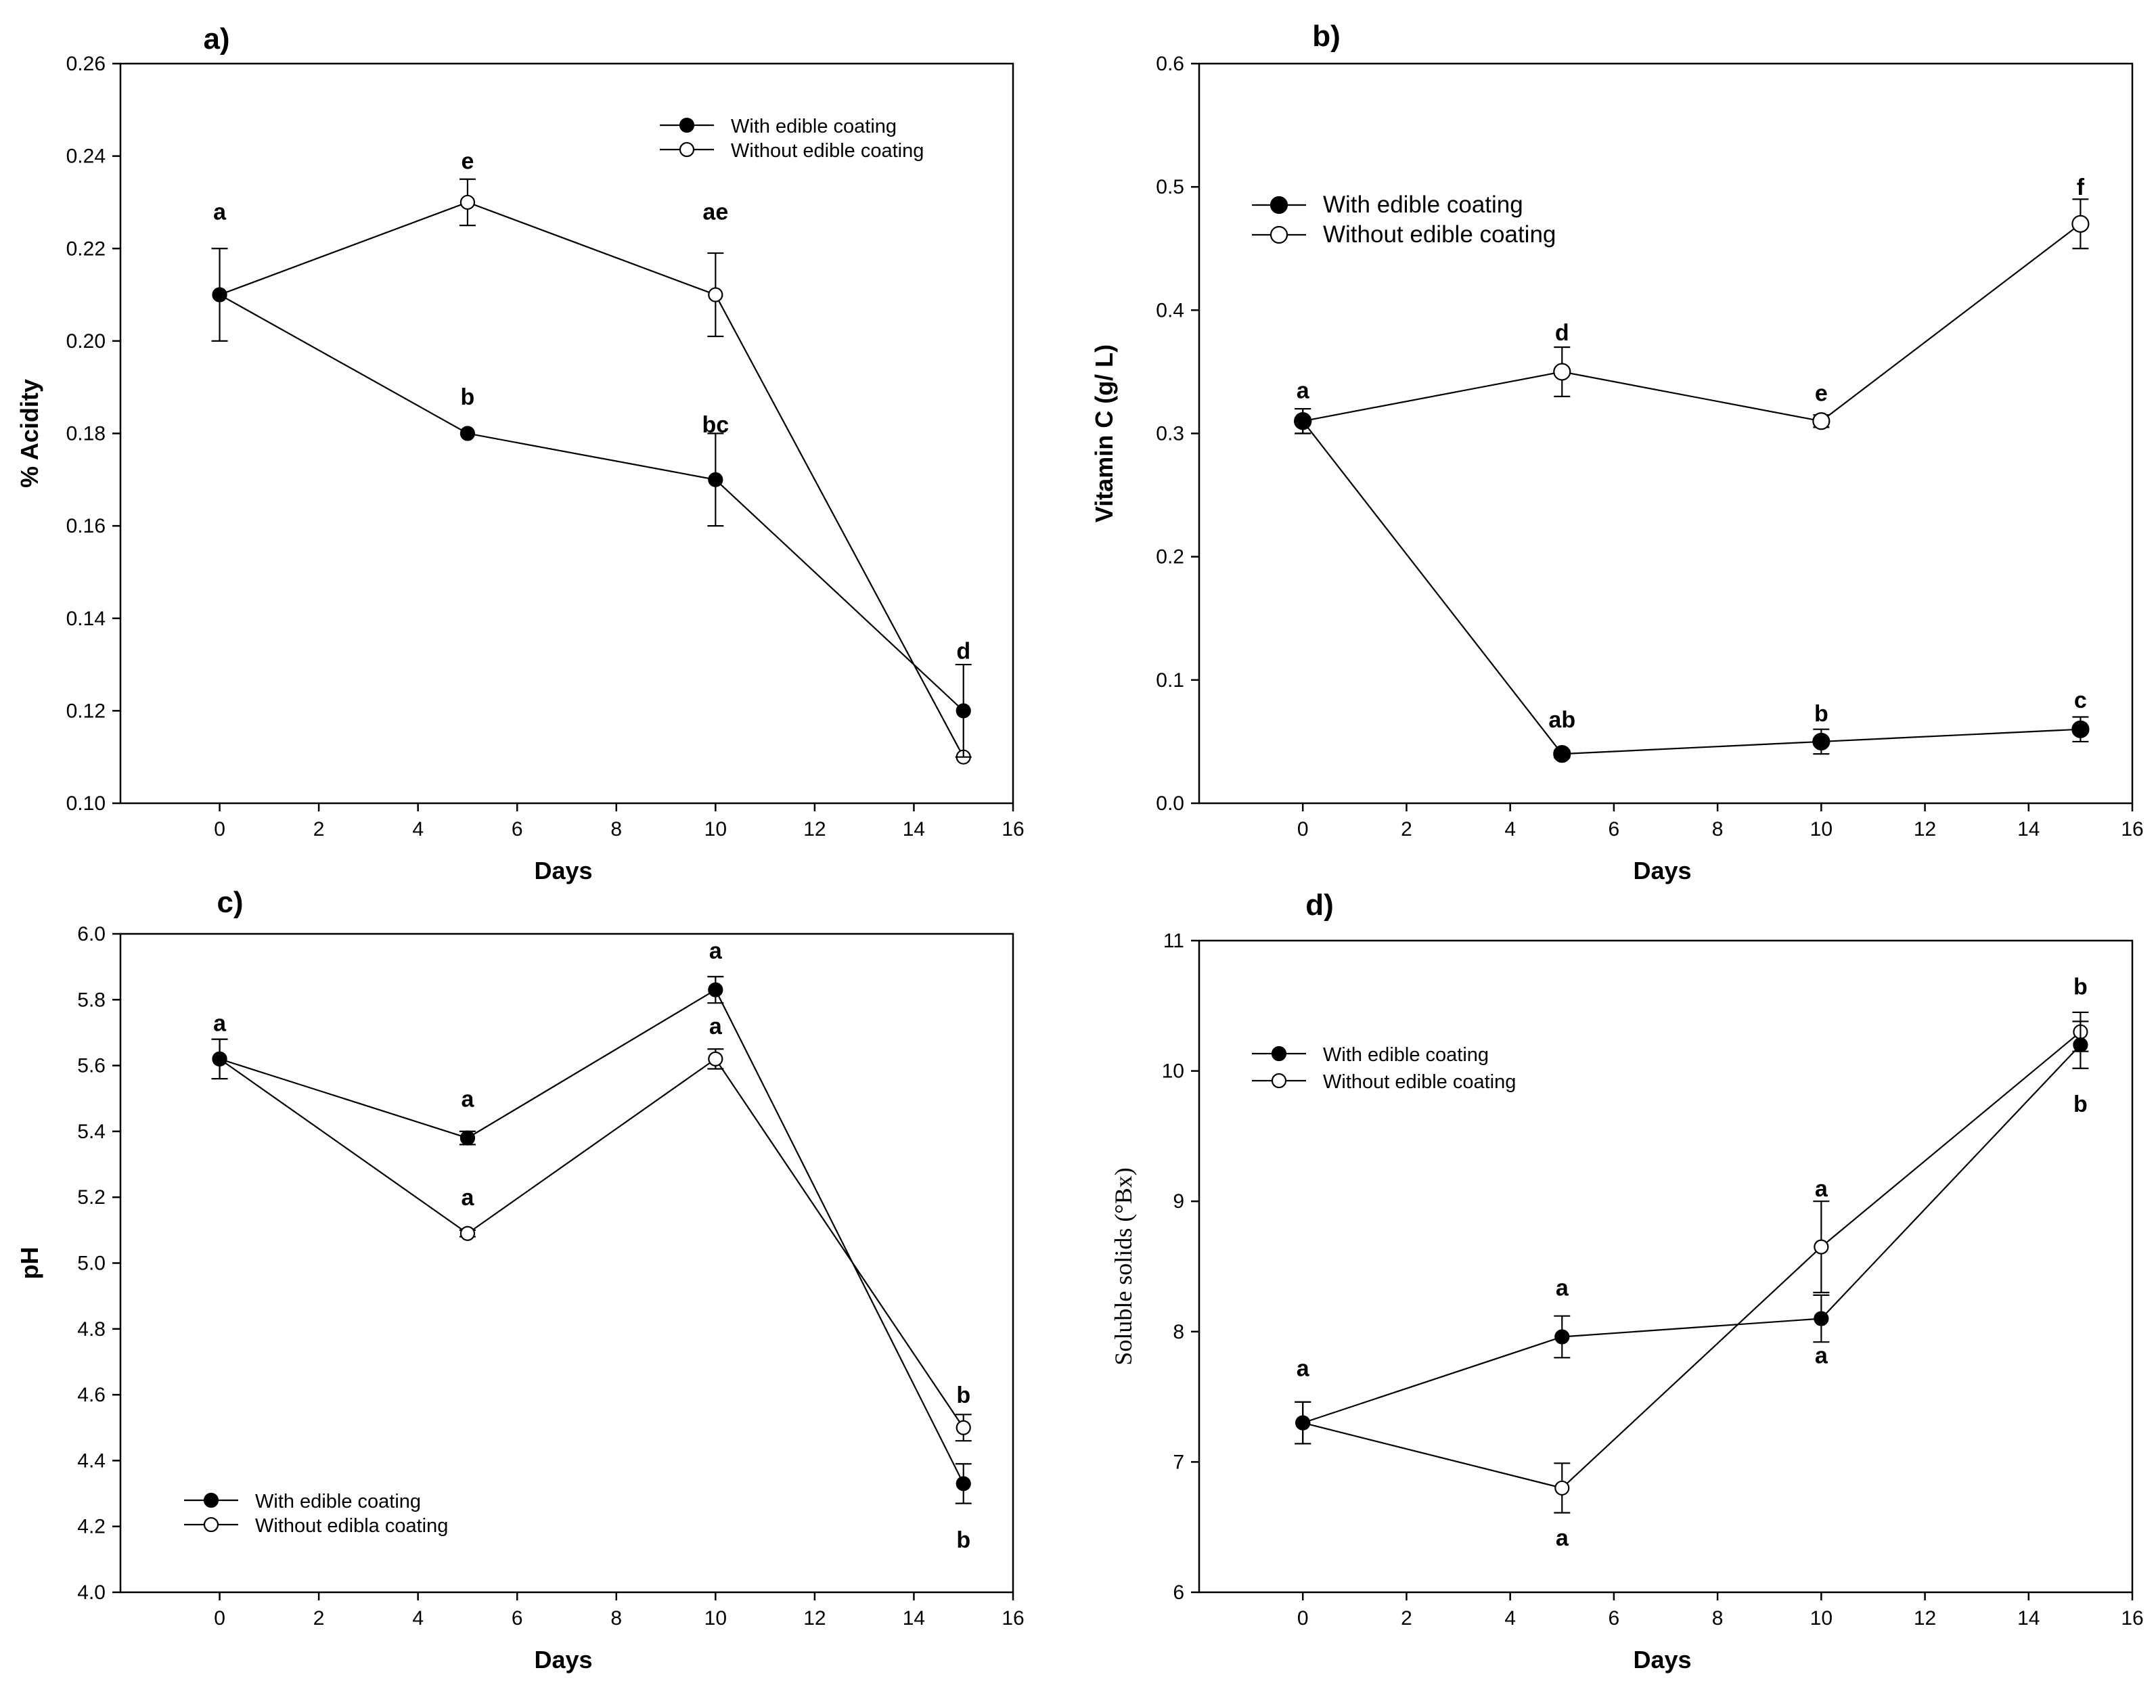  Describe the element at coordinates (91, 1132) in the screenshot. I see `y-tick-label: 5.4` at that location.